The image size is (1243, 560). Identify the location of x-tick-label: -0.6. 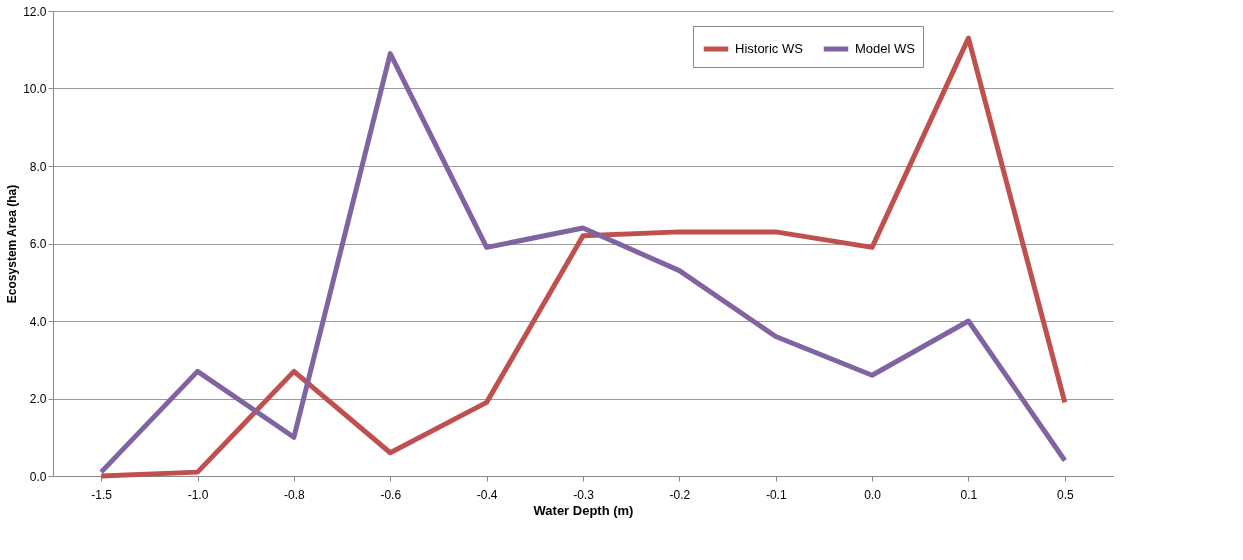
(391, 494).